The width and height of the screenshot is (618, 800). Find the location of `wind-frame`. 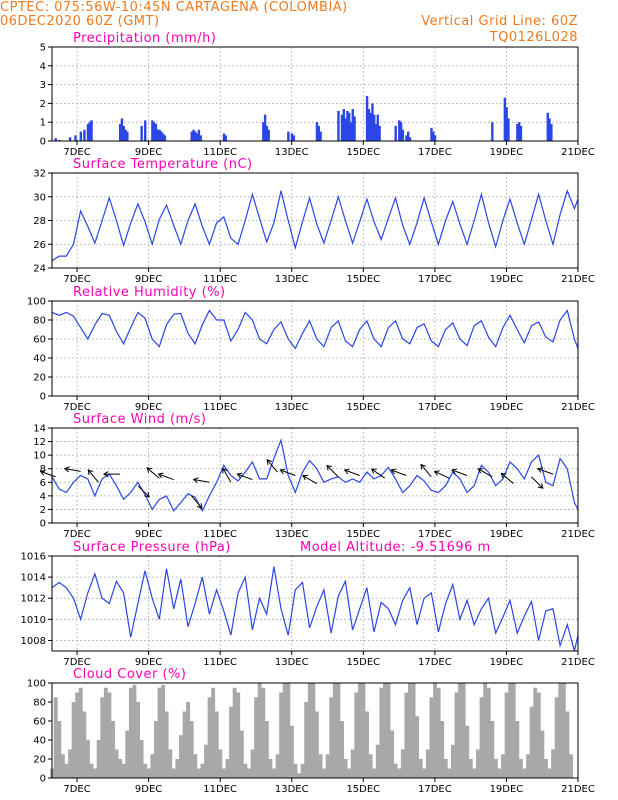

wind-frame is located at coordinates (315, 475).